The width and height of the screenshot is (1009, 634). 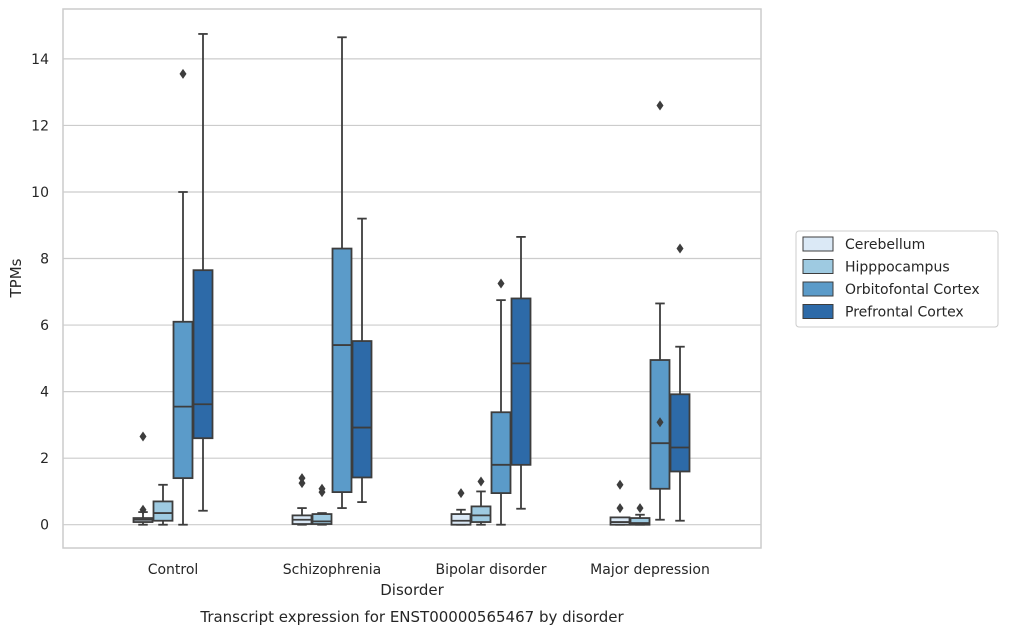 I want to click on y-tick-label: 4, so click(x=44, y=393).